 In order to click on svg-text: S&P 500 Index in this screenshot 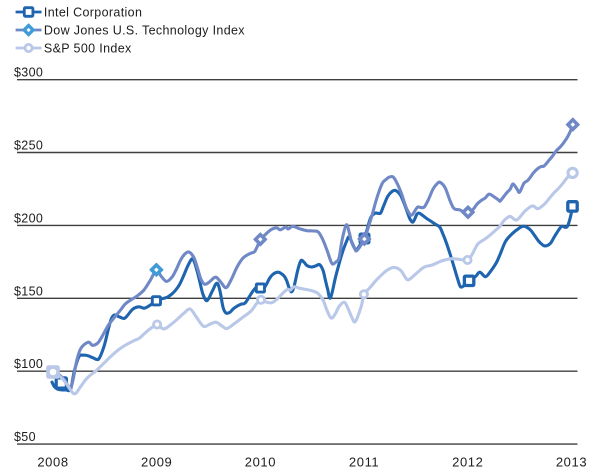, I will do `click(88, 48)`.